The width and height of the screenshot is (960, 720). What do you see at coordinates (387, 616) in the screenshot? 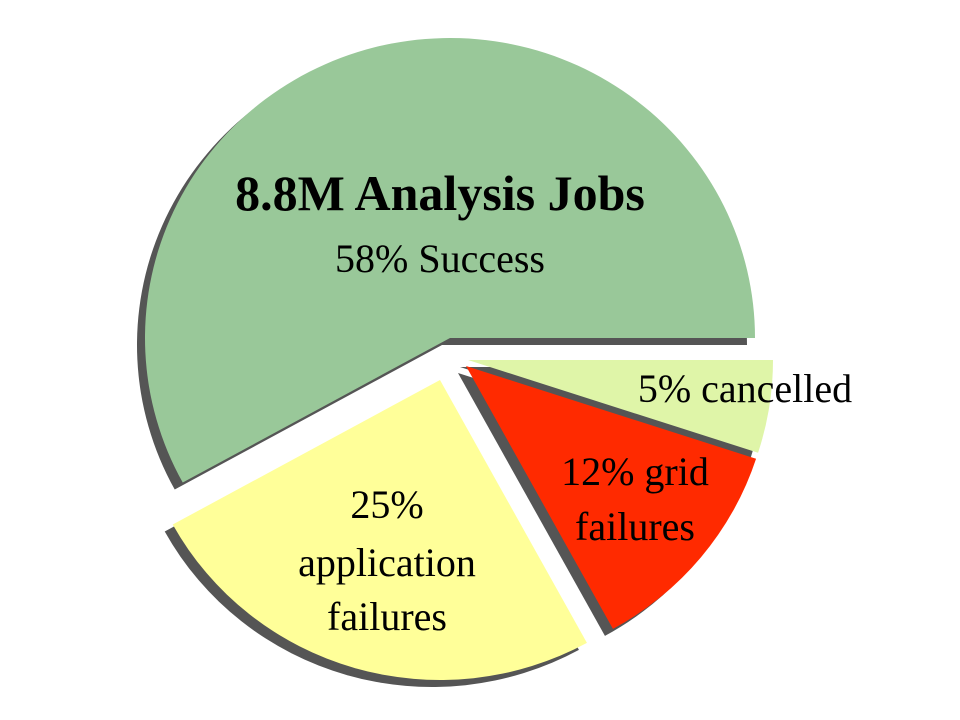
I see `slice-label-application-line3: failures` at bounding box center [387, 616].